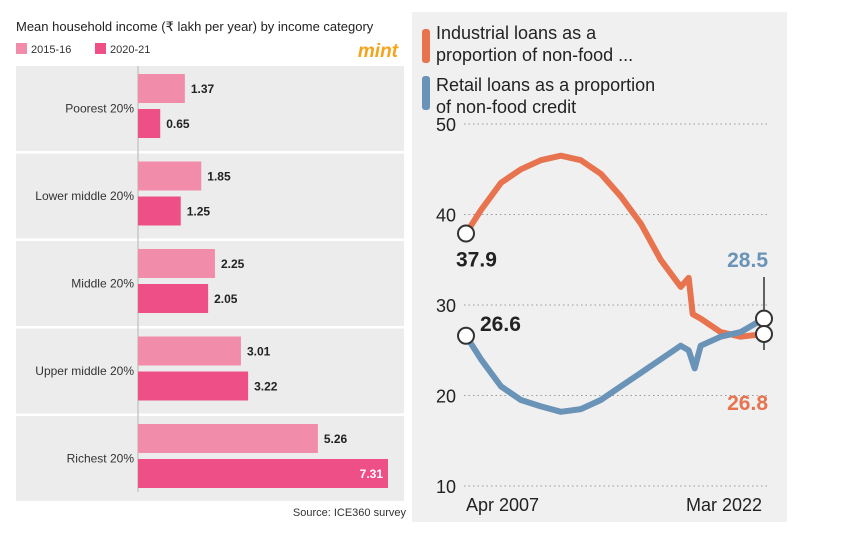 The height and width of the screenshot is (546, 852). I want to click on y-tick-40: 40, so click(446, 216).